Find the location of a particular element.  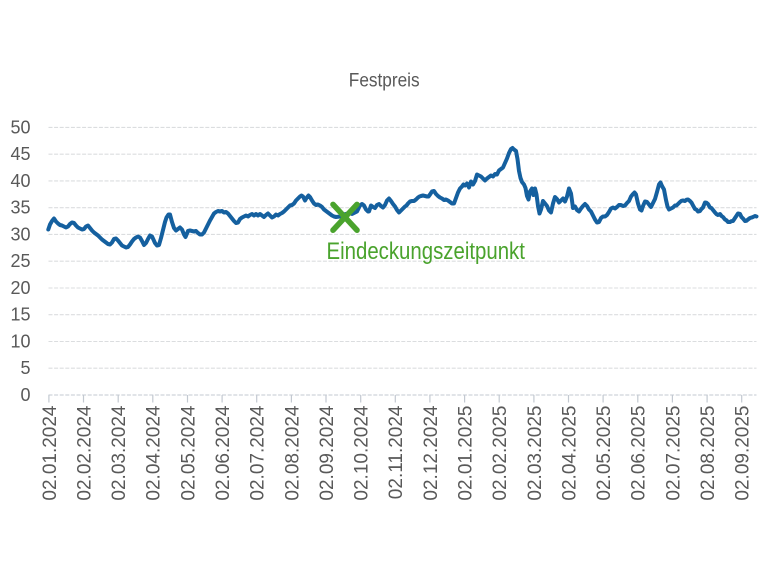

svg-text: 02.10.2024 is located at coordinates (362, 453).